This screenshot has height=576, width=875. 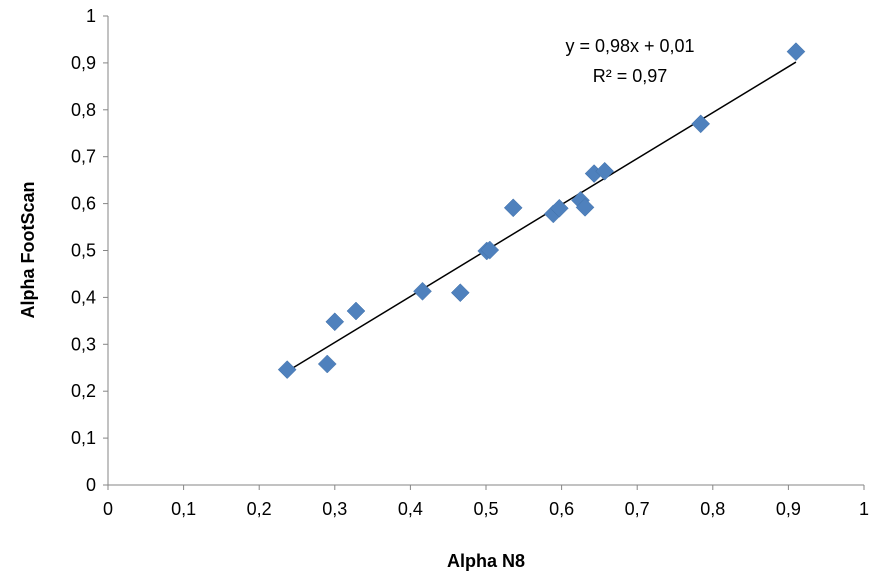 What do you see at coordinates (259, 509) in the screenshot?
I see `x-tick-label: 0,2` at bounding box center [259, 509].